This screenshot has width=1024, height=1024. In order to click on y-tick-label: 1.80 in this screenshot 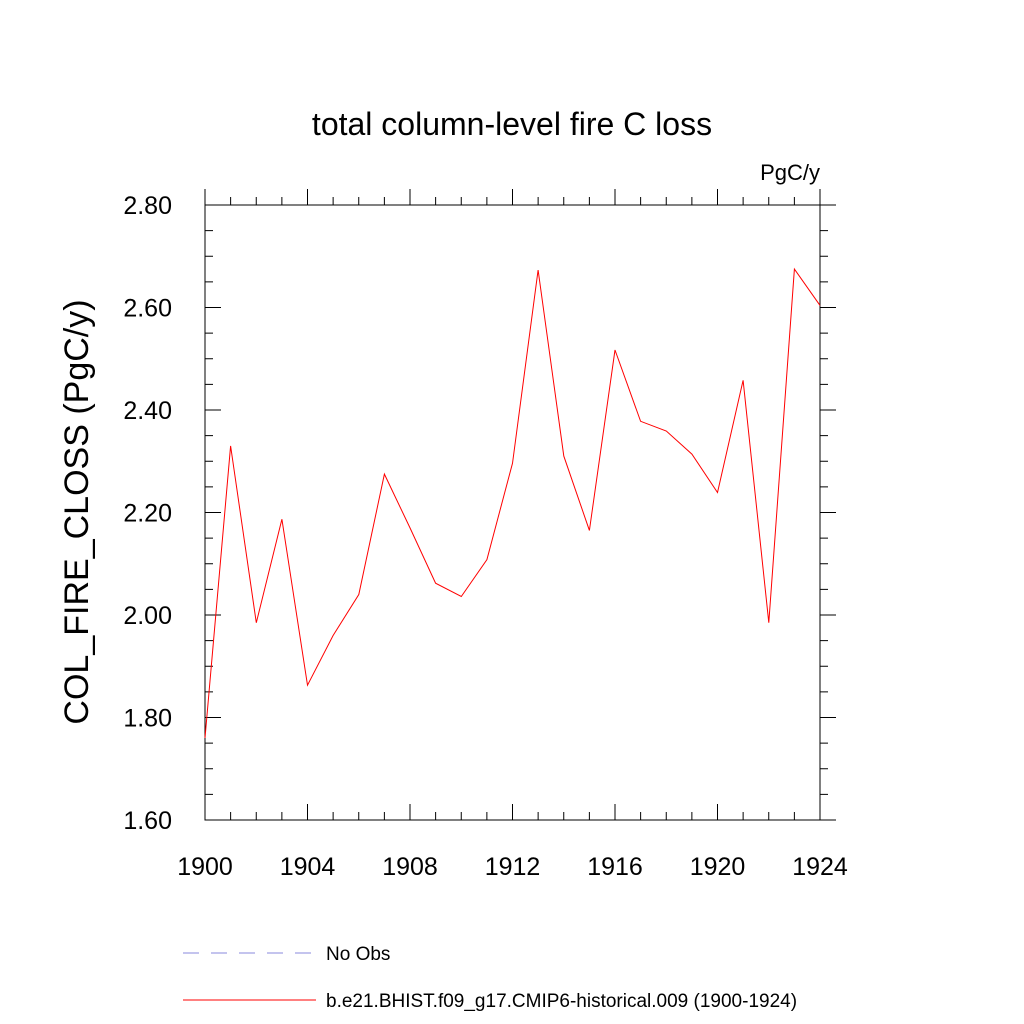, I will do `click(147, 719)`.